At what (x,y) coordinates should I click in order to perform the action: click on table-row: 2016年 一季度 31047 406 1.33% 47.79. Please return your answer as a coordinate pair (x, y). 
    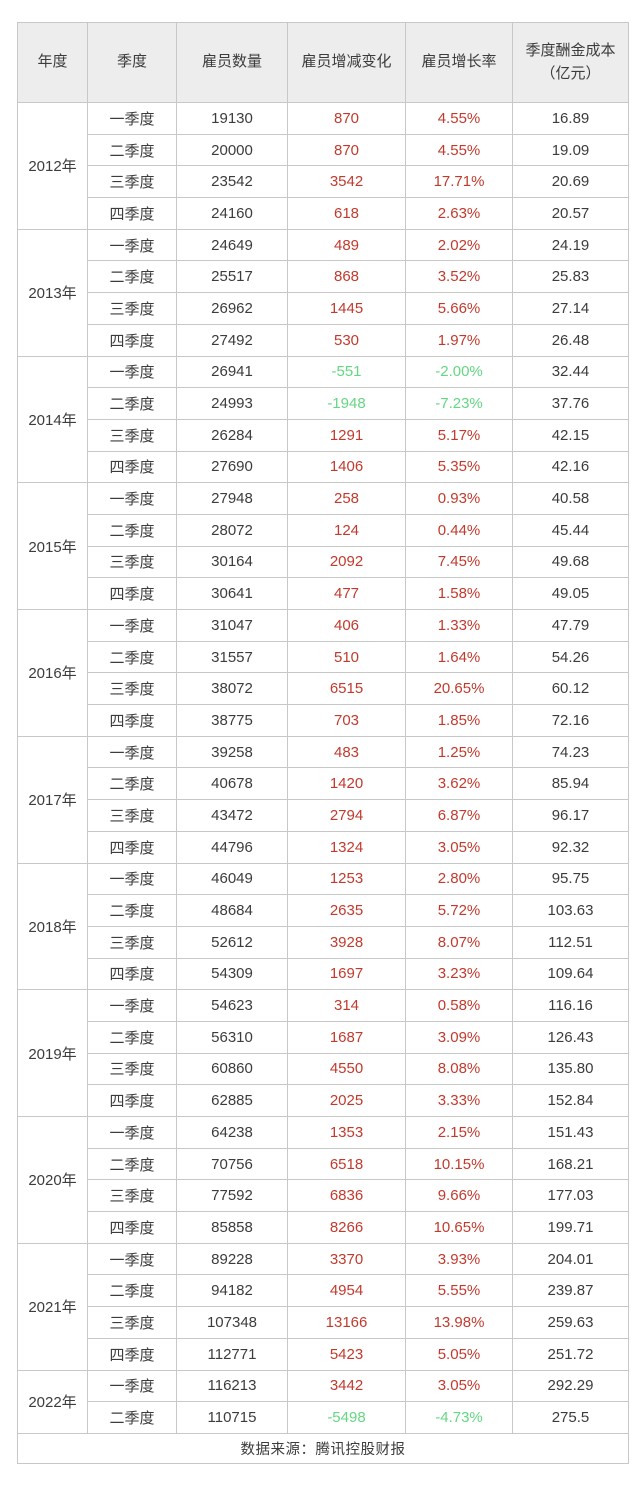
    Looking at the image, I should click on (323, 673).